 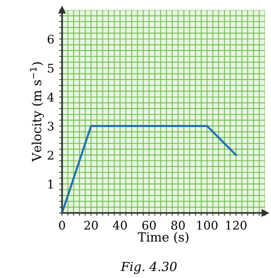 I want to click on x-tick-label: 40, so click(x=119, y=225).